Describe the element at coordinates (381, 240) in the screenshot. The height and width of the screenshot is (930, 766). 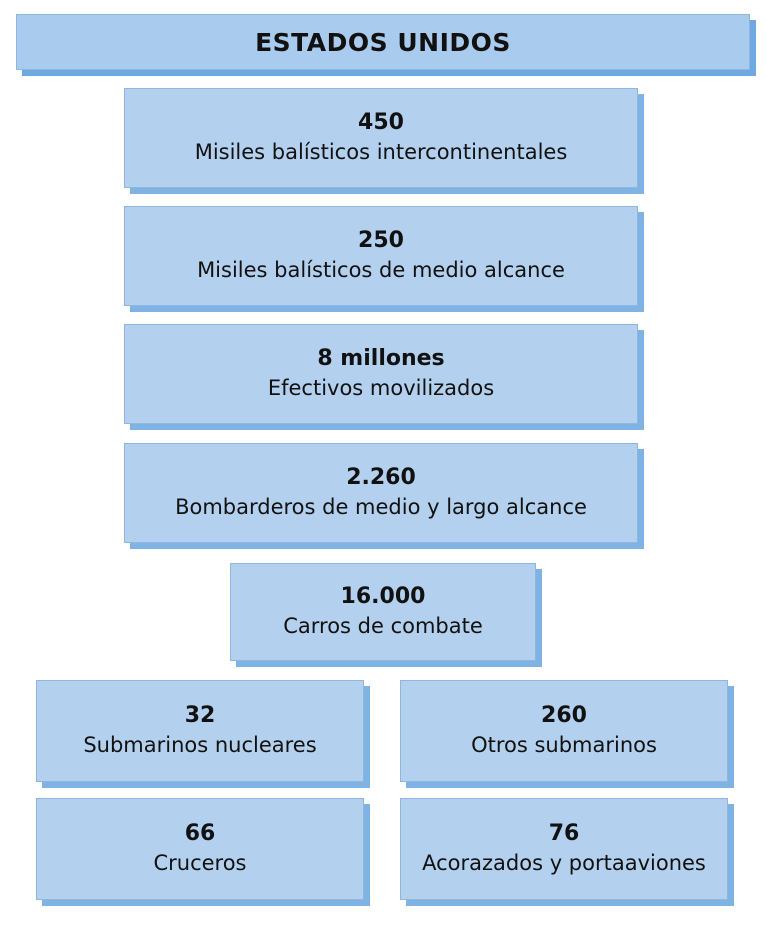
I see `stat-value: 250` at that location.